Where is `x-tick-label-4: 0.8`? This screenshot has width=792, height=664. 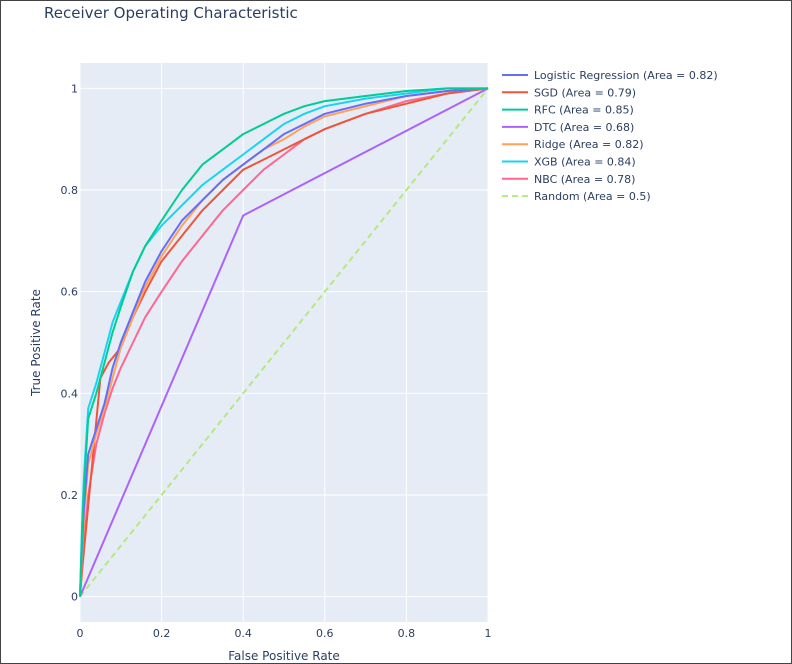
x-tick-label-4: 0.8 is located at coordinates (407, 633).